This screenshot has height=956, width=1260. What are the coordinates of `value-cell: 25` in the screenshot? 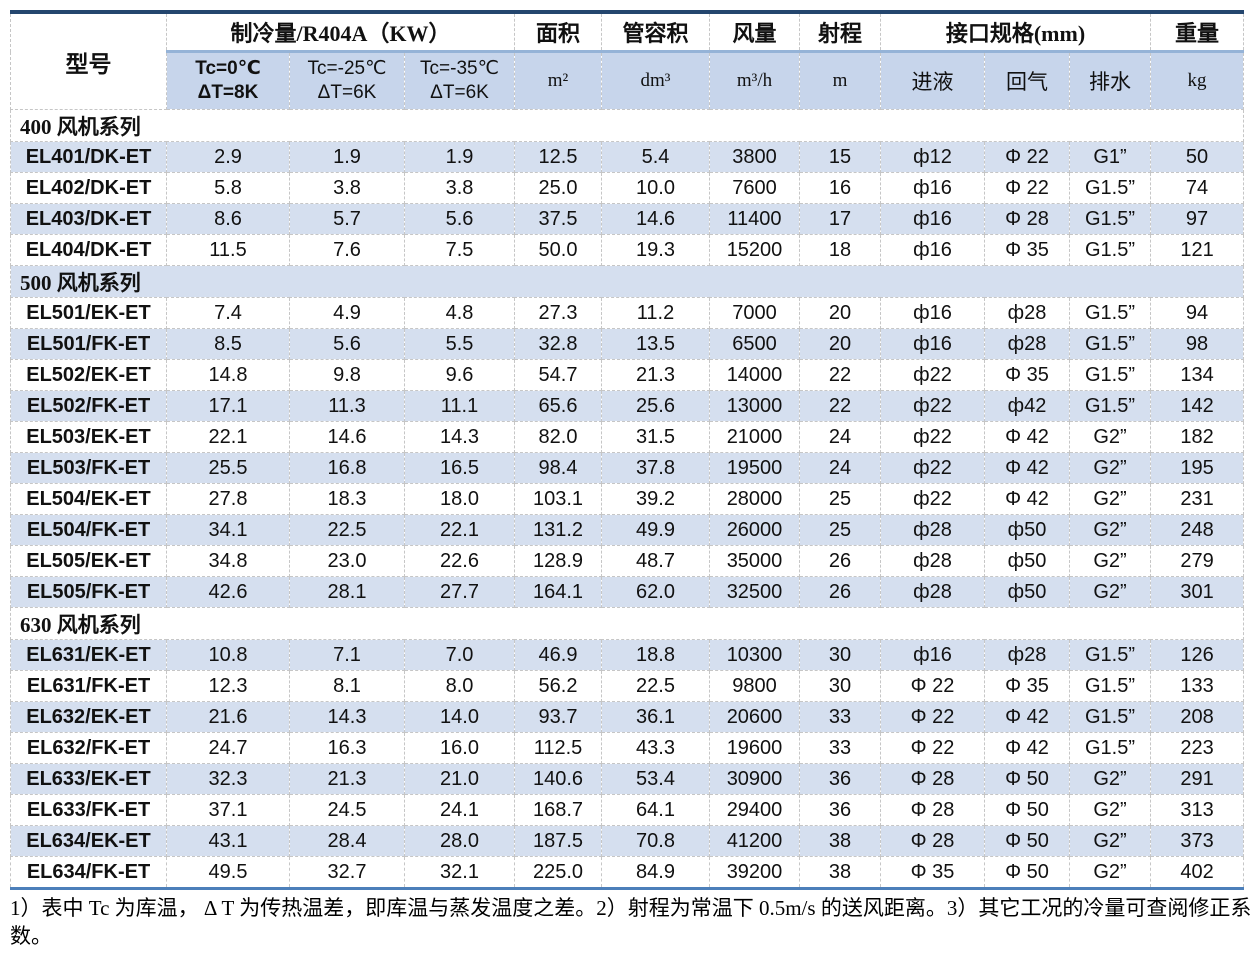 It's located at (840, 499).